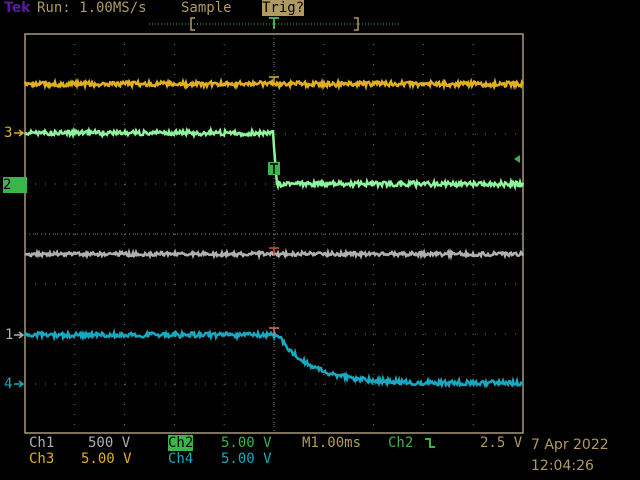 The width and height of the screenshot is (640, 480). Describe the element at coordinates (41, 459) in the screenshot. I see `ch3-label: Ch3` at that location.